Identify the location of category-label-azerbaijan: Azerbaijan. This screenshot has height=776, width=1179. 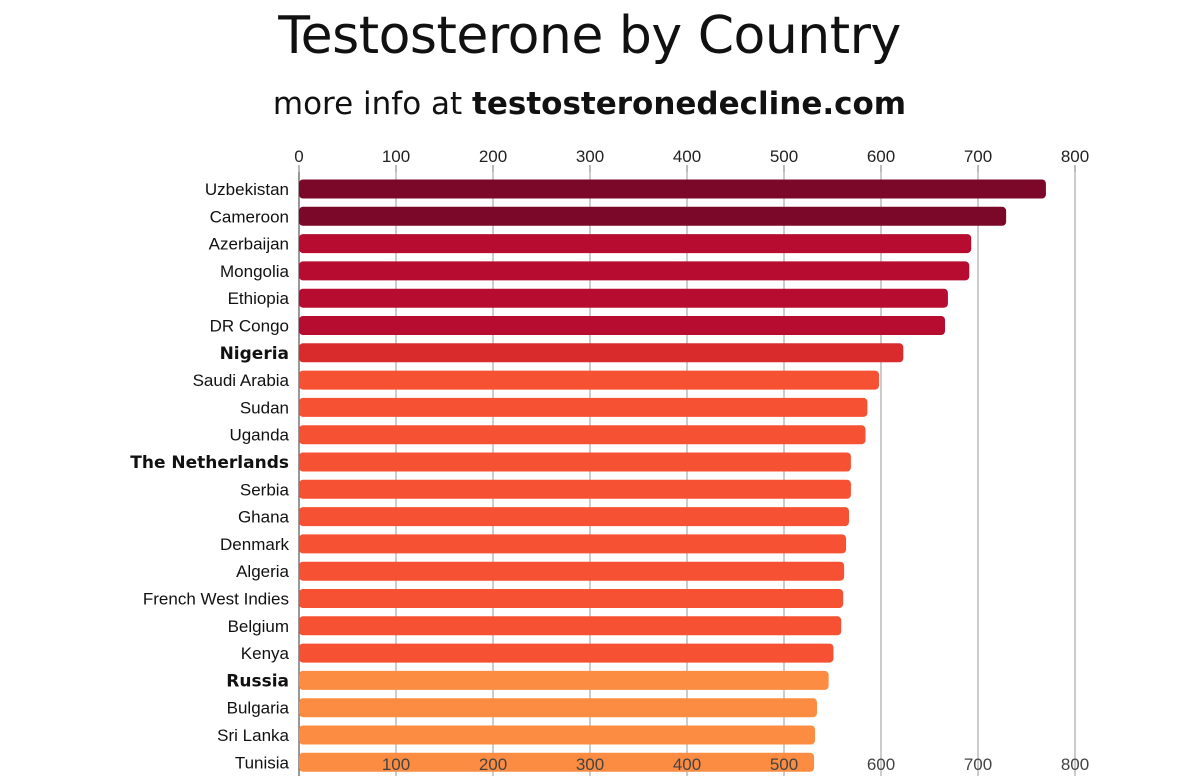
(249, 244).